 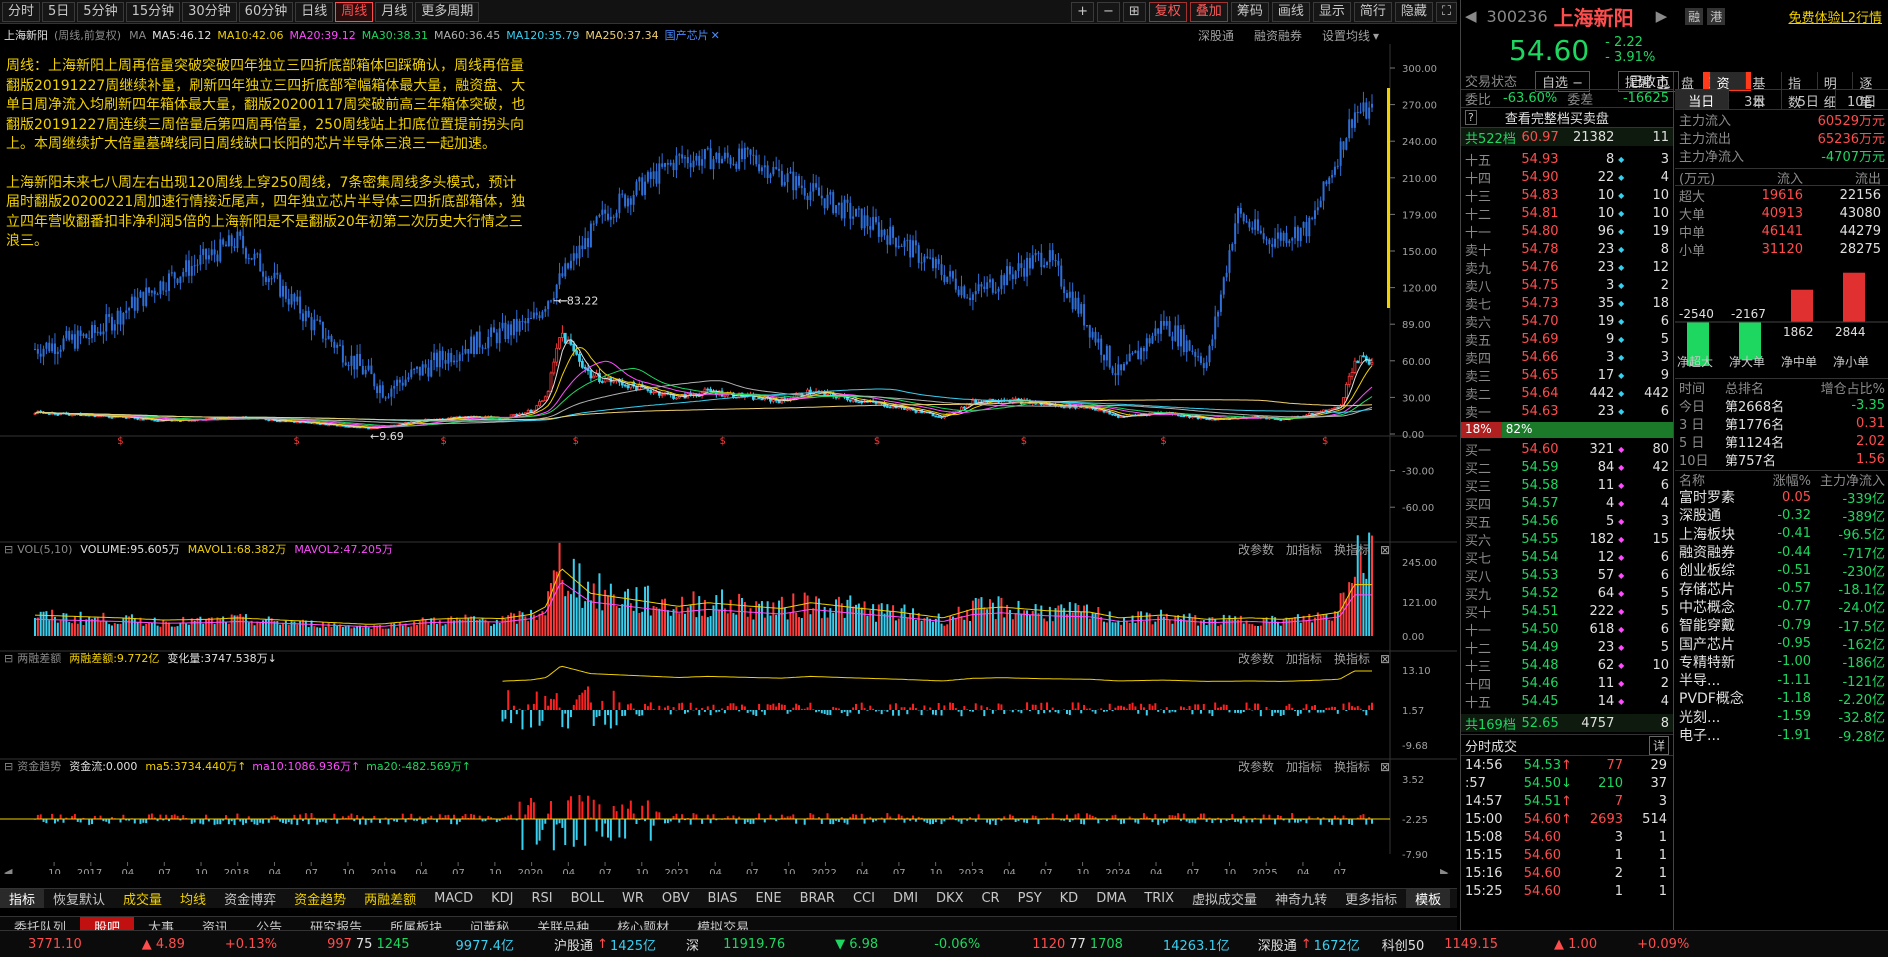 What do you see at coordinates (1352, 659) in the screenshot?
I see `margin-switch-indicator: 换指标` at bounding box center [1352, 659].